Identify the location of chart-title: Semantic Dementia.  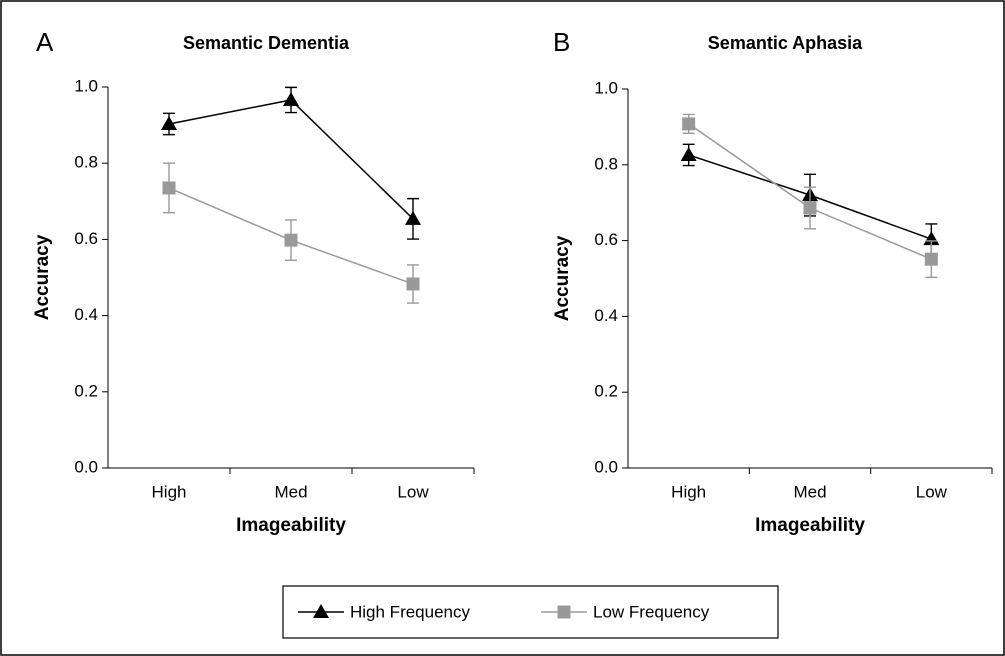
(266, 43).